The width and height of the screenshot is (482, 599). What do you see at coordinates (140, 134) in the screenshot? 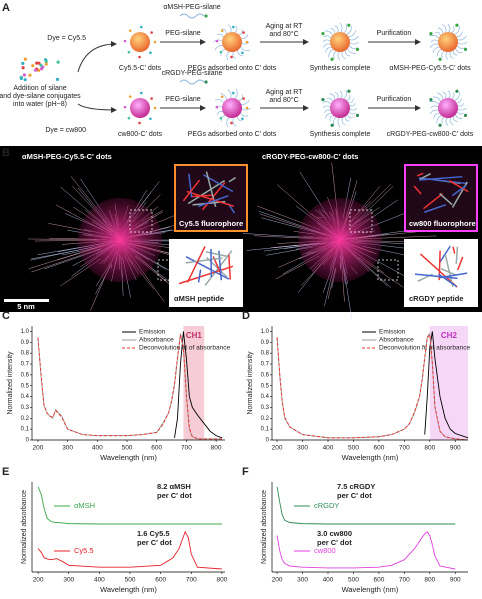
I see `stage-label: cw800-C′ dots` at bounding box center [140, 134].